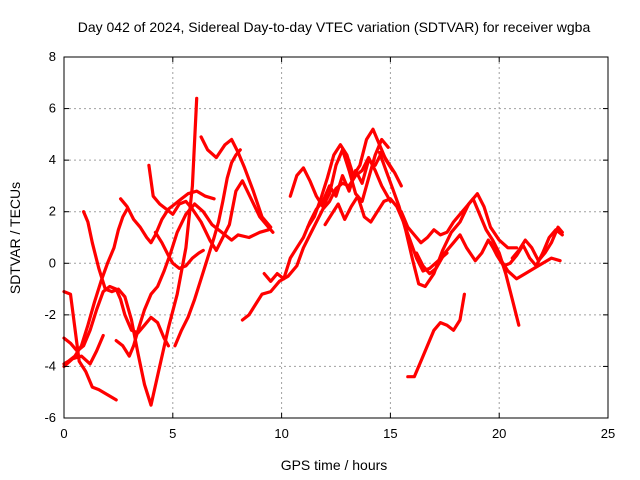  Describe the element at coordinates (50, 417) in the screenshot. I see `y-tick-label: -6` at that location.